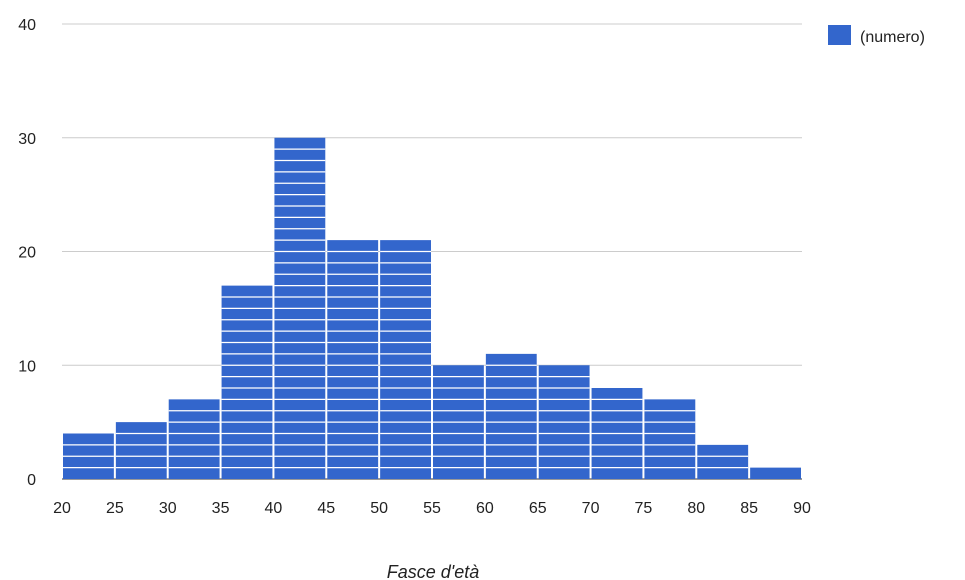 The width and height of the screenshot is (965, 580). Describe the element at coordinates (892, 37) in the screenshot. I see `legend-label: (numero)` at that location.